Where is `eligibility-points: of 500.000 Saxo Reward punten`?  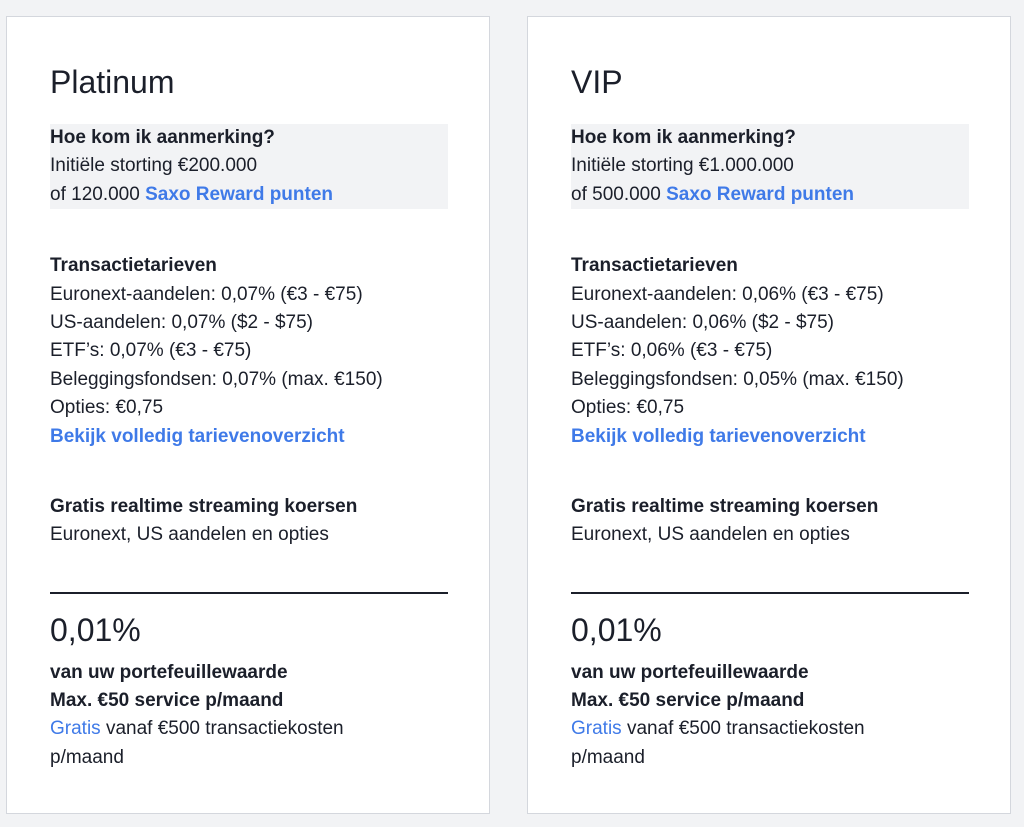 eligibility-points: of 500.000 Saxo Reward punten is located at coordinates (770, 195).